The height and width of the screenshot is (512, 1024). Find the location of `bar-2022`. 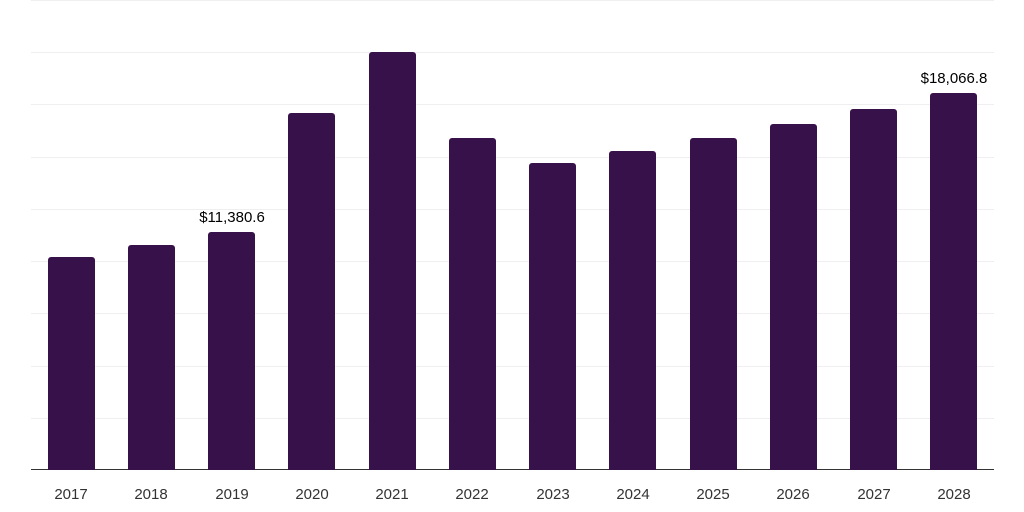

bar-2022 is located at coordinates (472, 304).